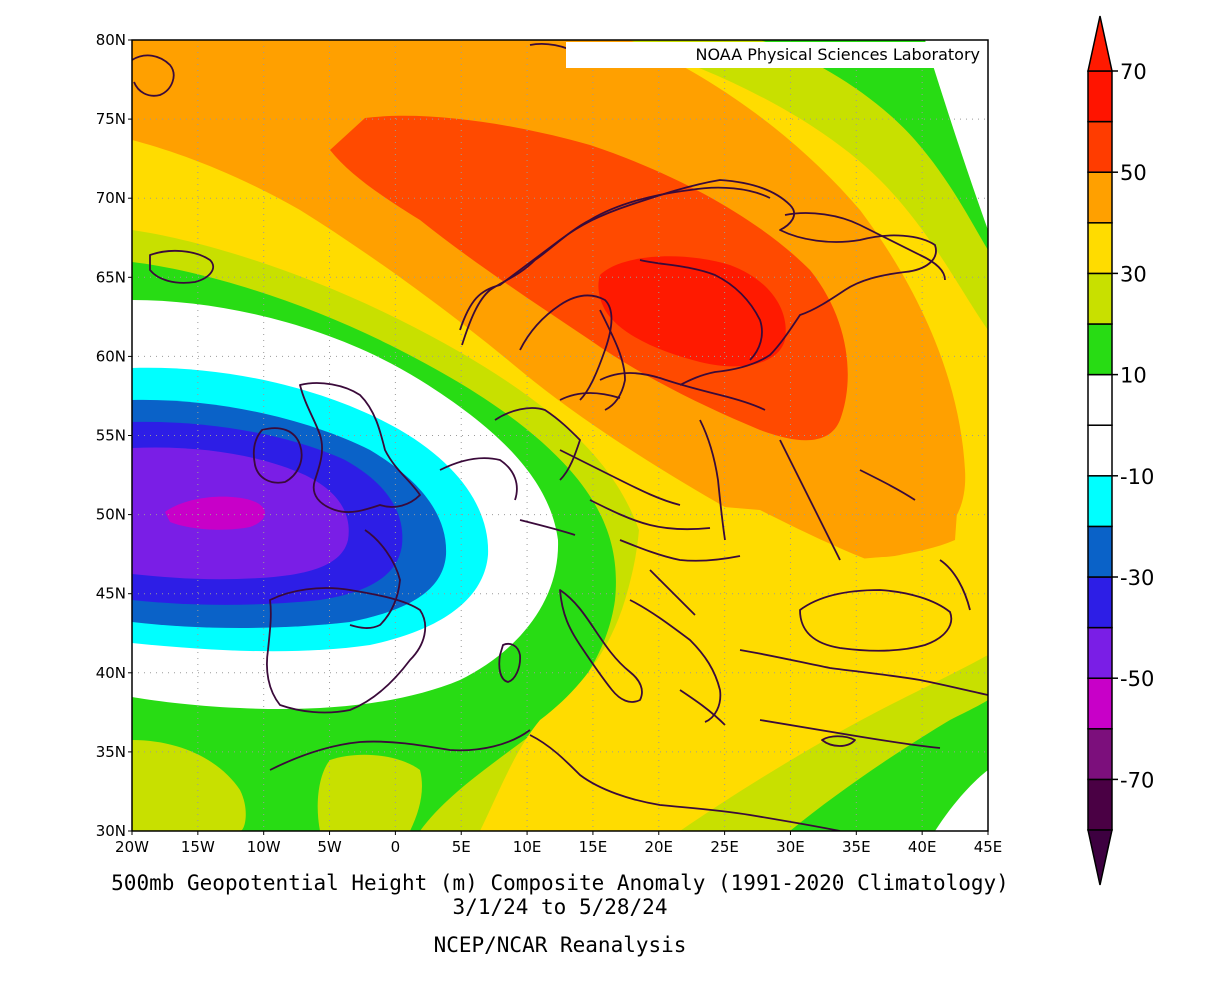 This screenshot has height=993, width=1211. I want to click on anomaly-field-sw-lime2, so click(369, 792).